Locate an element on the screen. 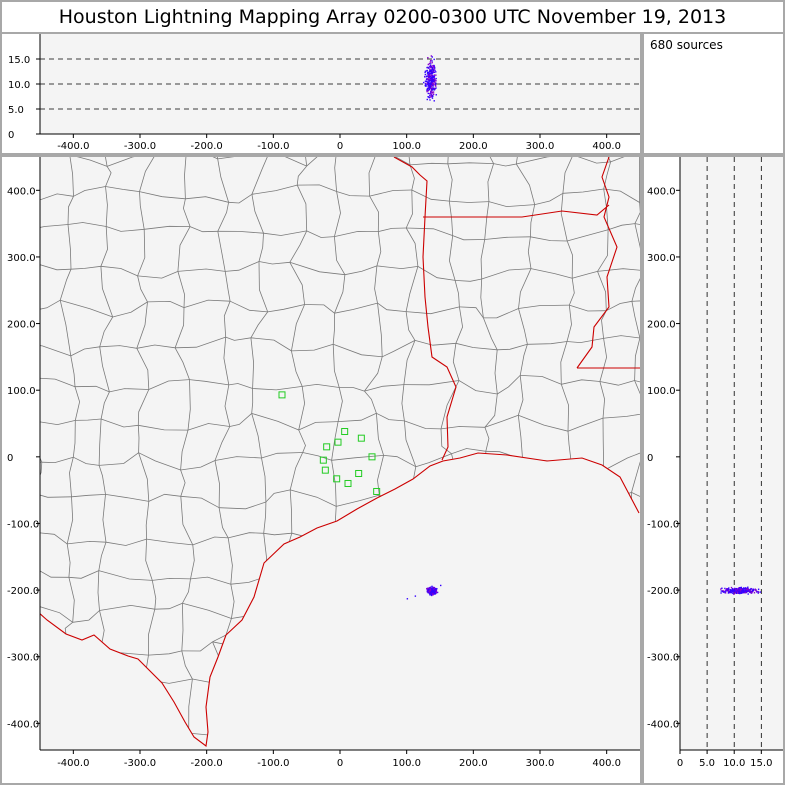 The image size is (785, 787). y-tick-label: -200.0 is located at coordinates (663, 591).